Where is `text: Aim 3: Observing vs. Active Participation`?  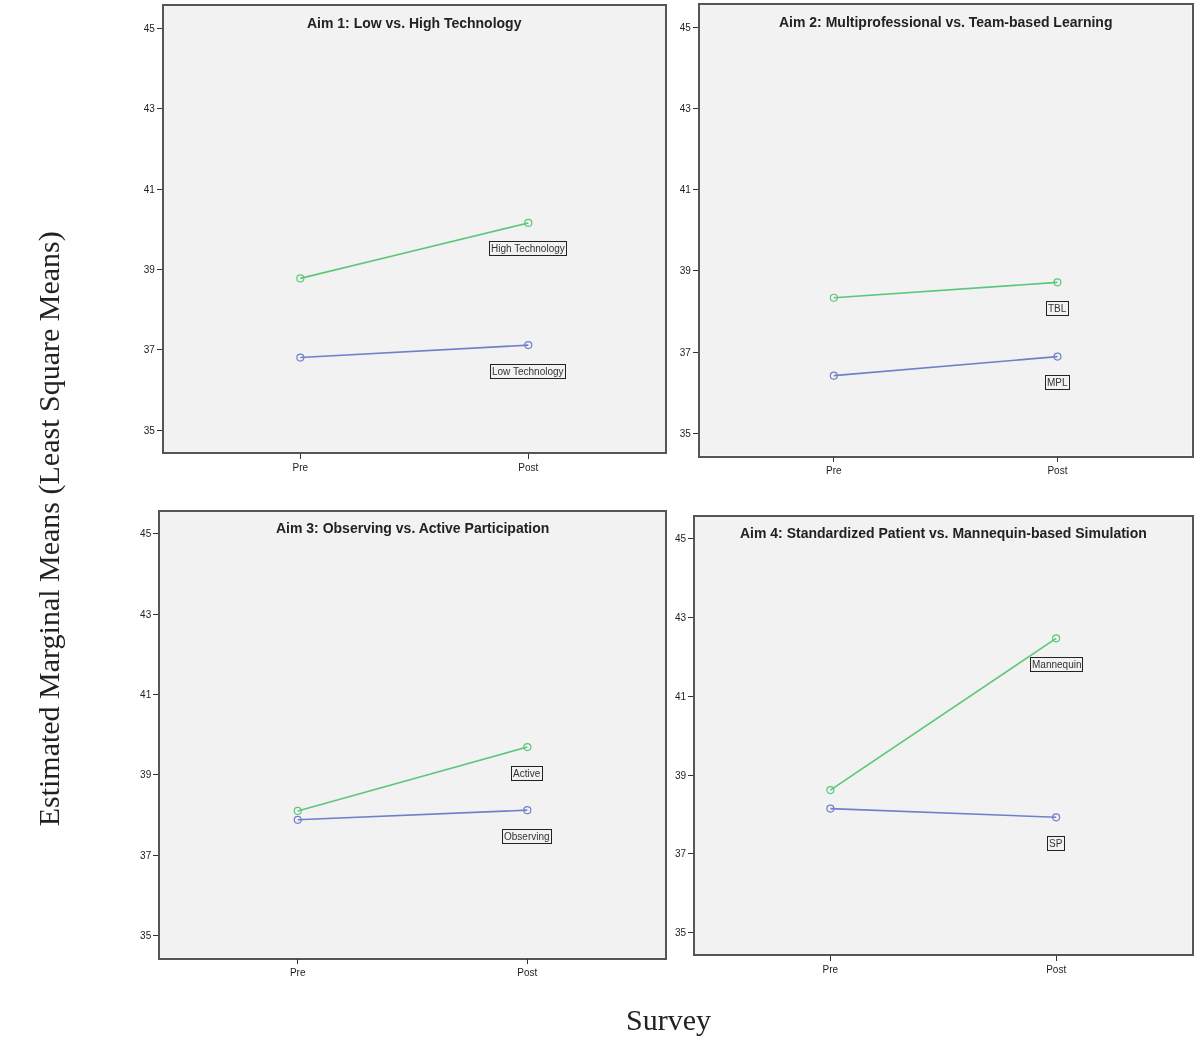
text: Aim 3: Observing vs. Active Participation is located at coordinates (413, 528).